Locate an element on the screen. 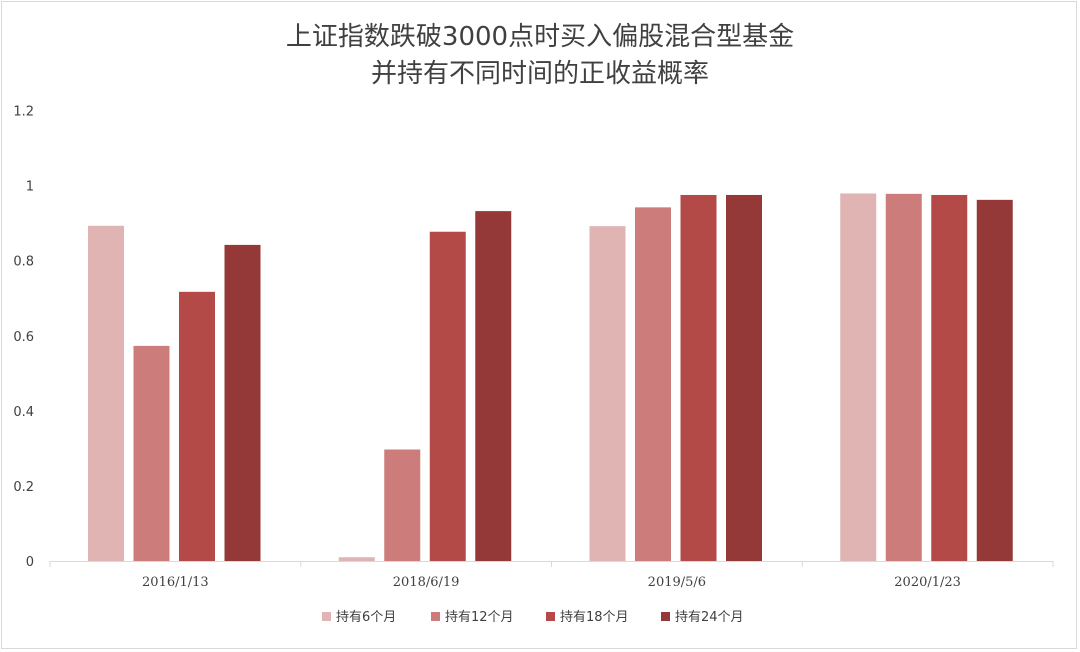  legend-item: 持有12个月 is located at coordinates (472, 617).